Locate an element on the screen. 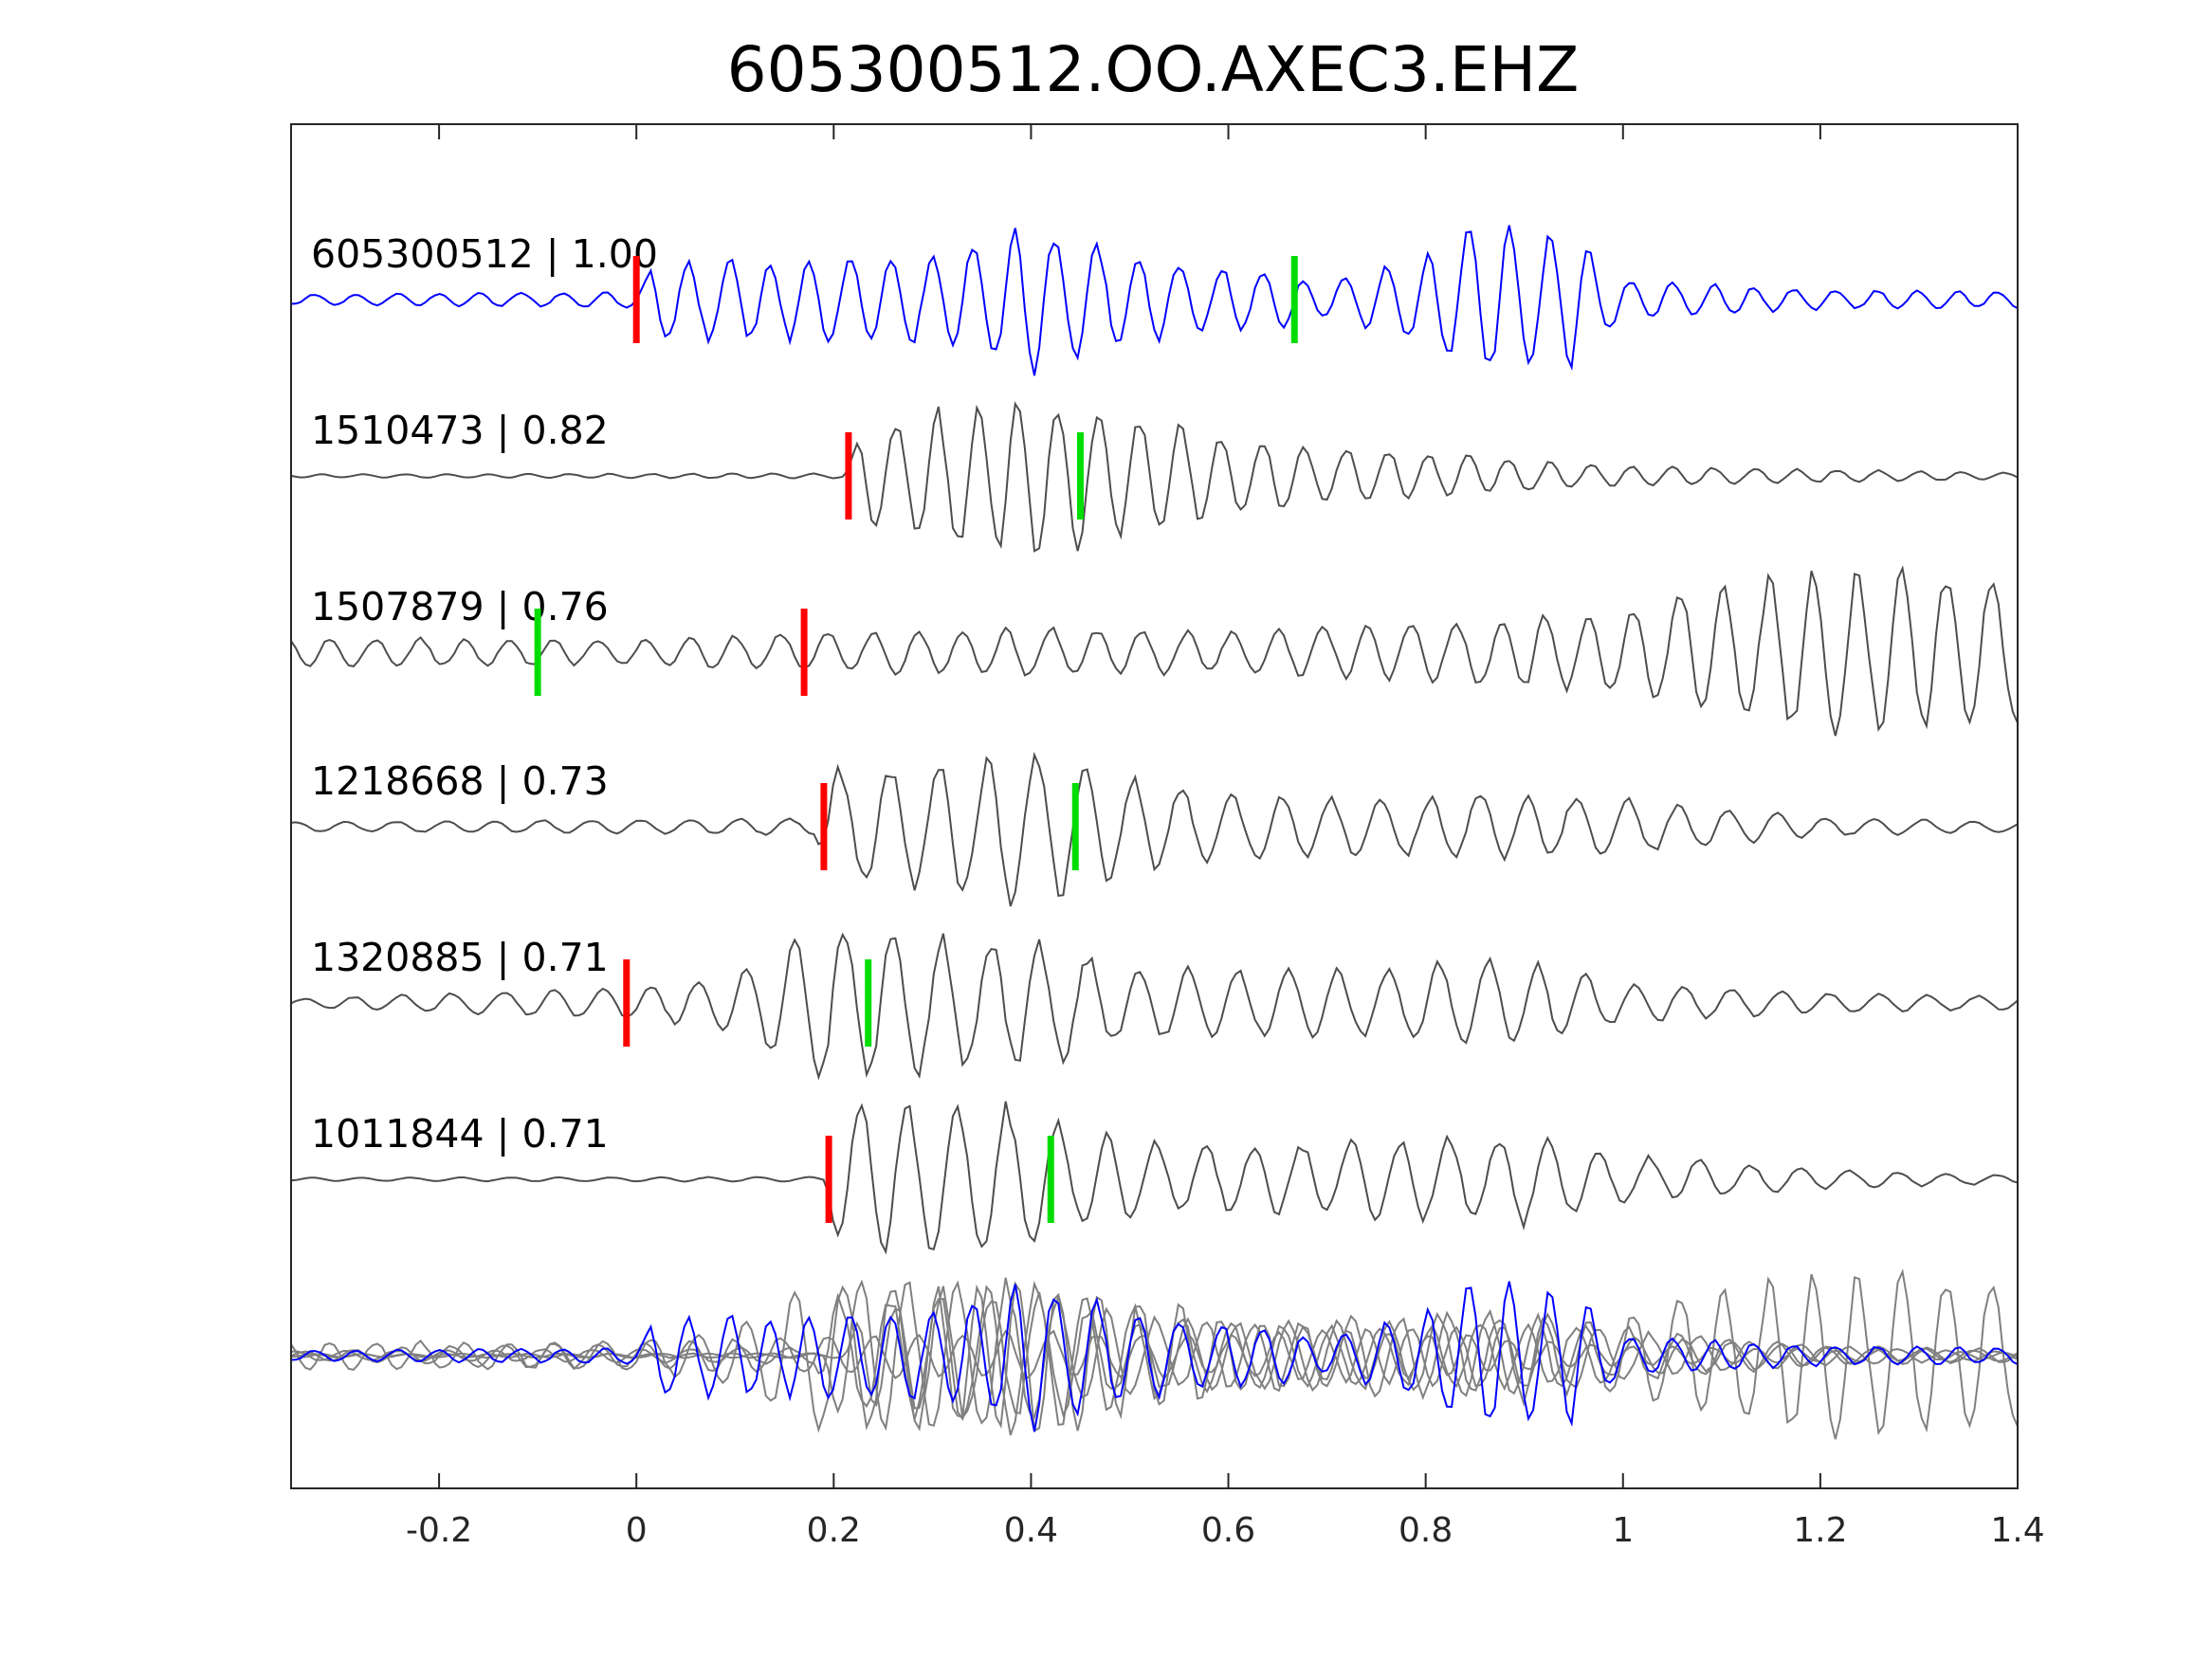  x-tick-label-6: 1 is located at coordinates (1623, 1530).